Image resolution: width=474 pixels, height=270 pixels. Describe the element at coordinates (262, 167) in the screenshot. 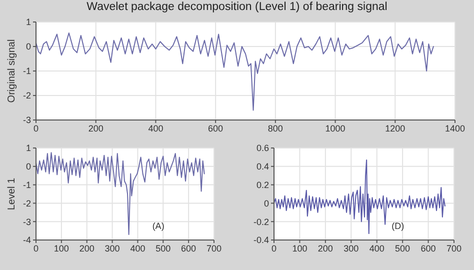

I see `y-tick-label: 0.4` at that location.